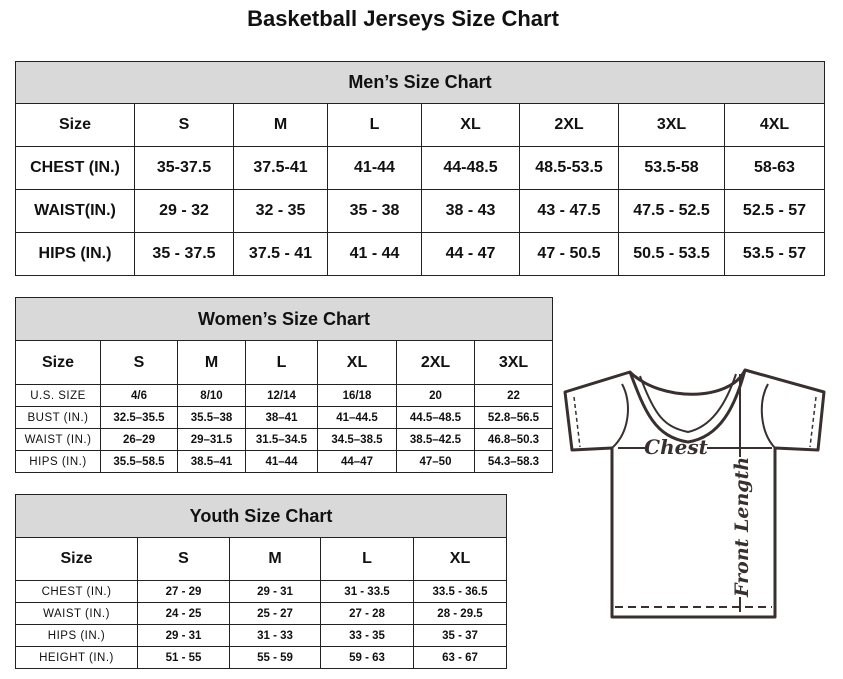  Describe the element at coordinates (211, 417) in the screenshot. I see `table-cell: 35.5–38` at that location.